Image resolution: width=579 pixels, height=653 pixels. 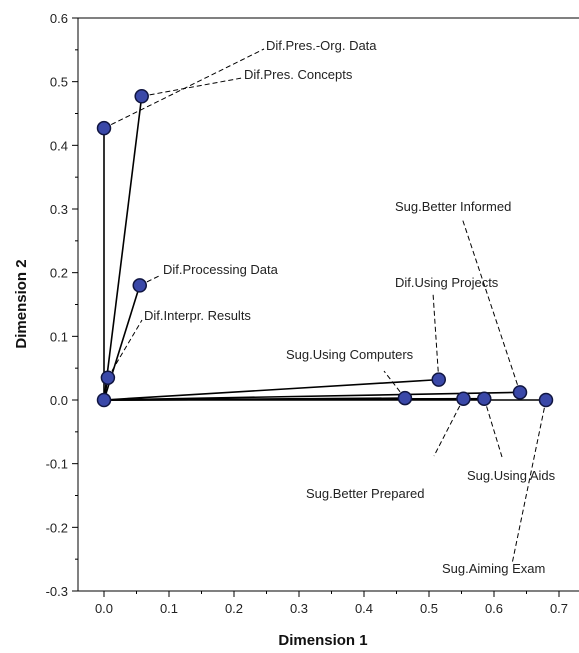 I want to click on y-axis-title: Dimension 2, so click(x=21, y=303).